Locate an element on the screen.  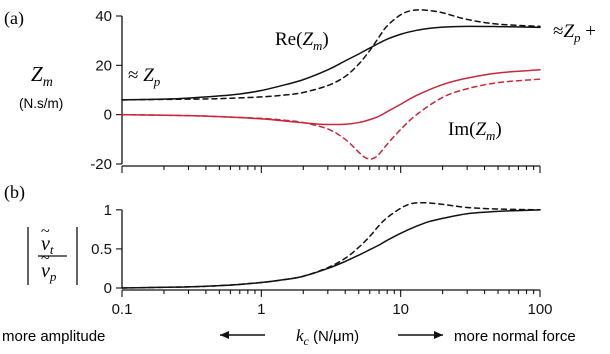
panel-b-label: (b) is located at coordinates (14, 192).